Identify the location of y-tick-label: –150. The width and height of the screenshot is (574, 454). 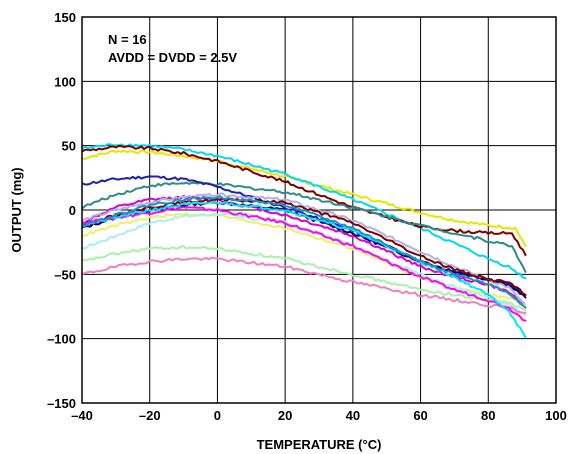
(61, 403).